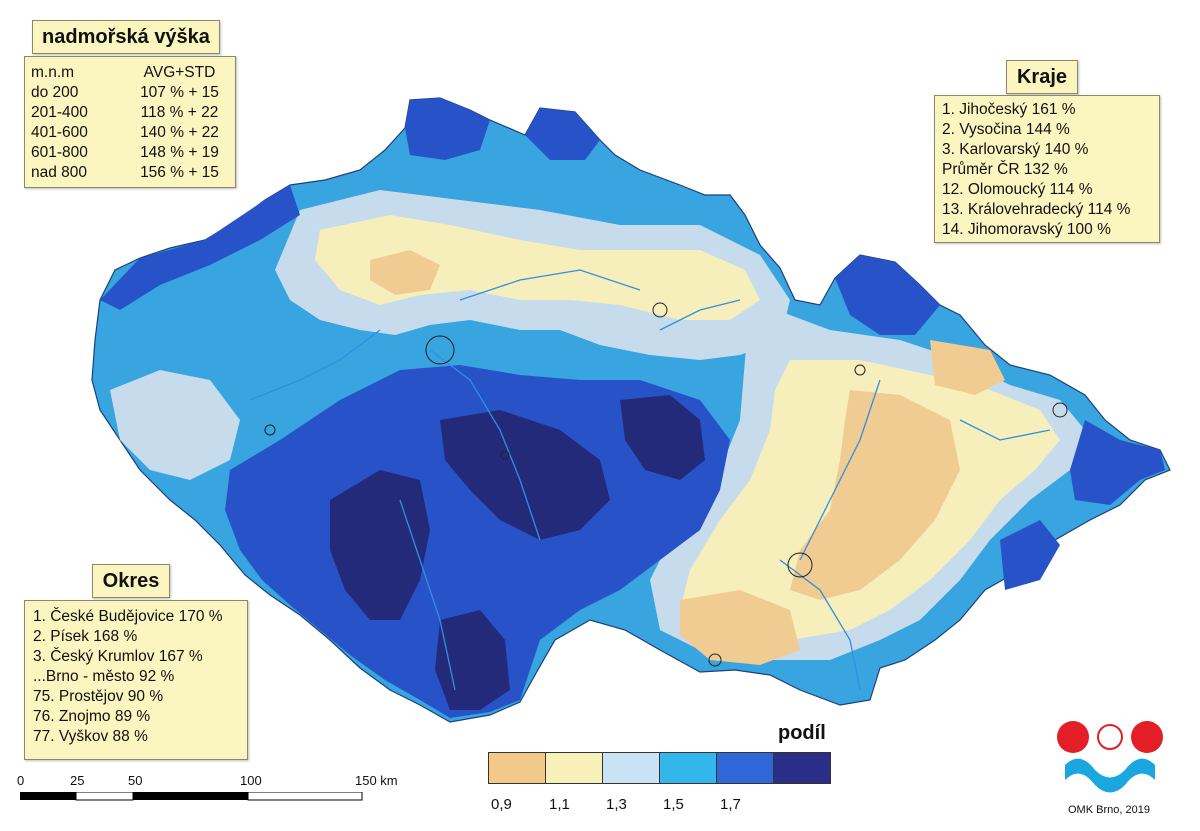  I want to click on regions-title-text: Kraje, so click(1042, 77).